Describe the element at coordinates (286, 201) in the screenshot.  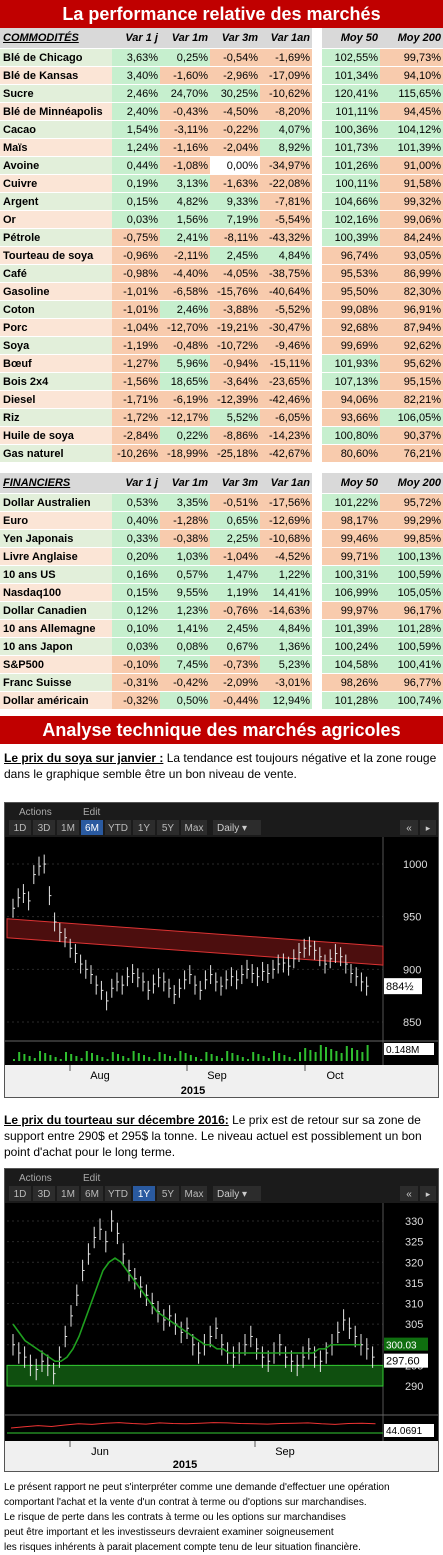
I see `table-cell: -7,81%` at that location.